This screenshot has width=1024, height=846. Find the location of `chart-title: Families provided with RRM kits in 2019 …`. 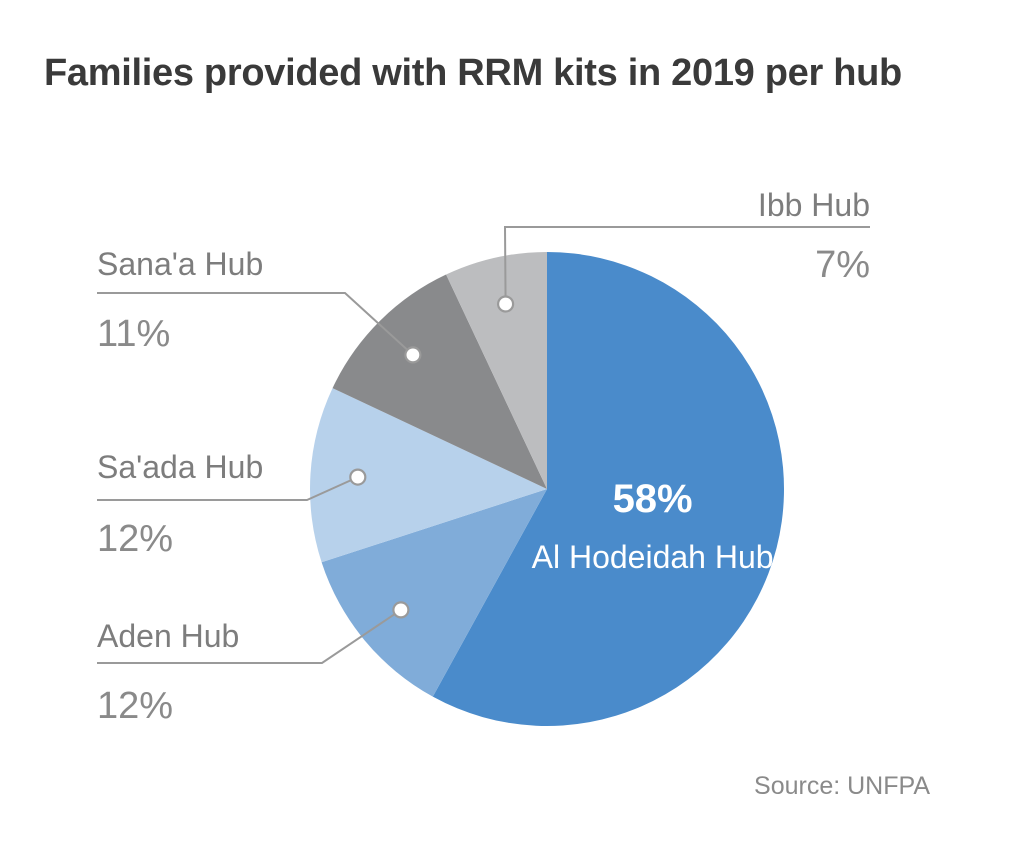

chart-title: Families provided with RRM kits in 2019 … is located at coordinates (473, 73).